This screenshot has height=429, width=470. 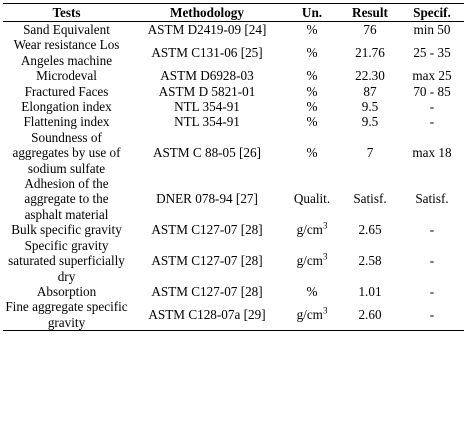 I want to click on table-row: Absorption ASTM C127-07 [28]% 1.01 -, so click(x=233, y=291).